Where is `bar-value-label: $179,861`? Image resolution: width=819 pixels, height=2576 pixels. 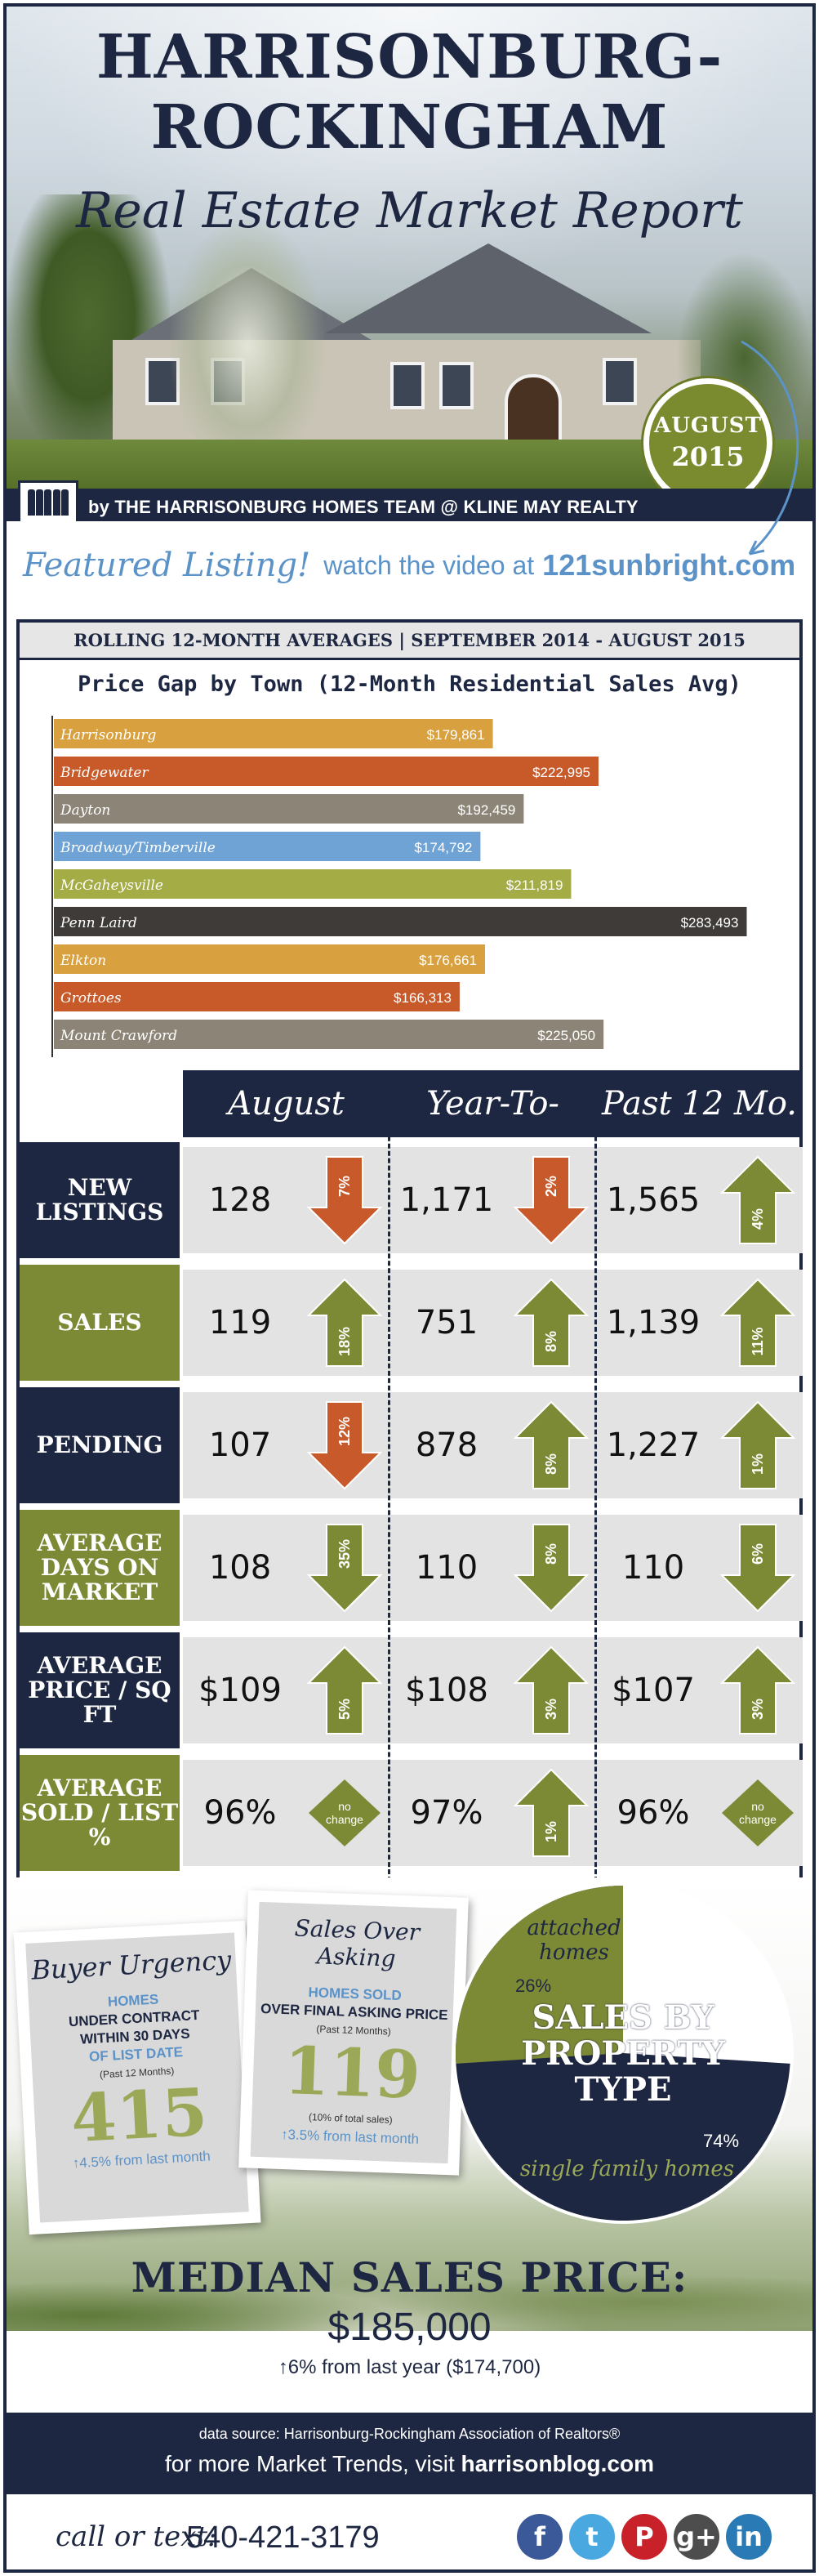 bar-value-label: $179,861 is located at coordinates (456, 735).